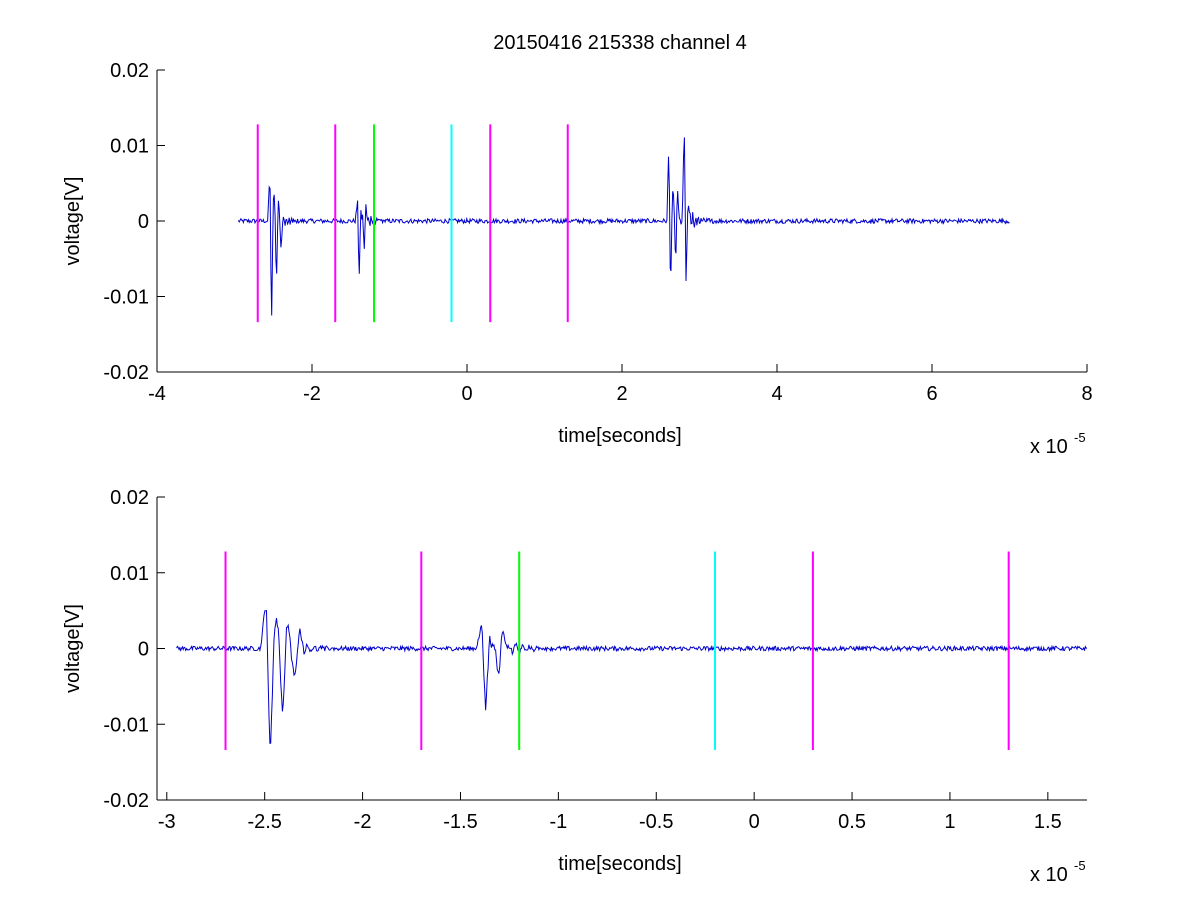 Image resolution: width=1200 pixels, height=901 pixels. Describe the element at coordinates (460, 822) in the screenshot. I see `x-tick-label: -1.5` at that location.